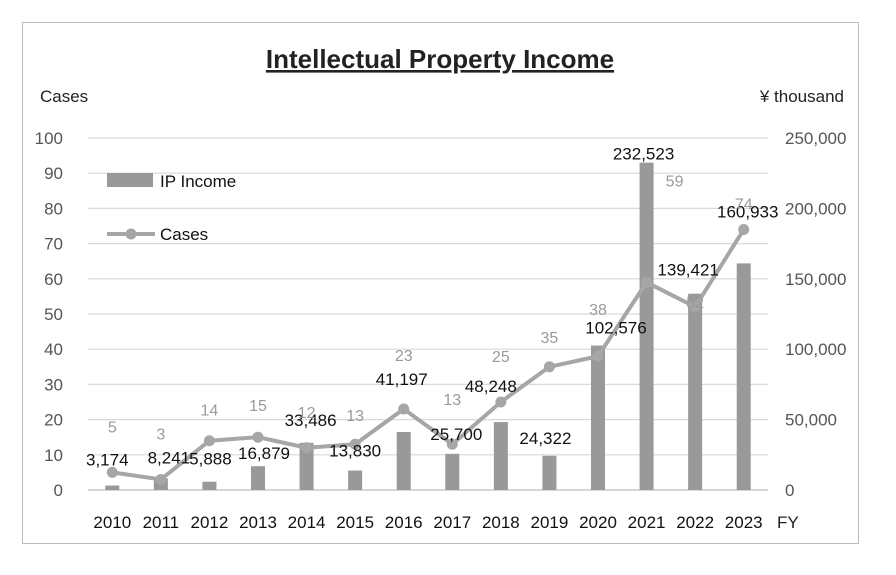  What do you see at coordinates (452, 522) in the screenshot?
I see `x-tick-2017: 2017` at bounding box center [452, 522].